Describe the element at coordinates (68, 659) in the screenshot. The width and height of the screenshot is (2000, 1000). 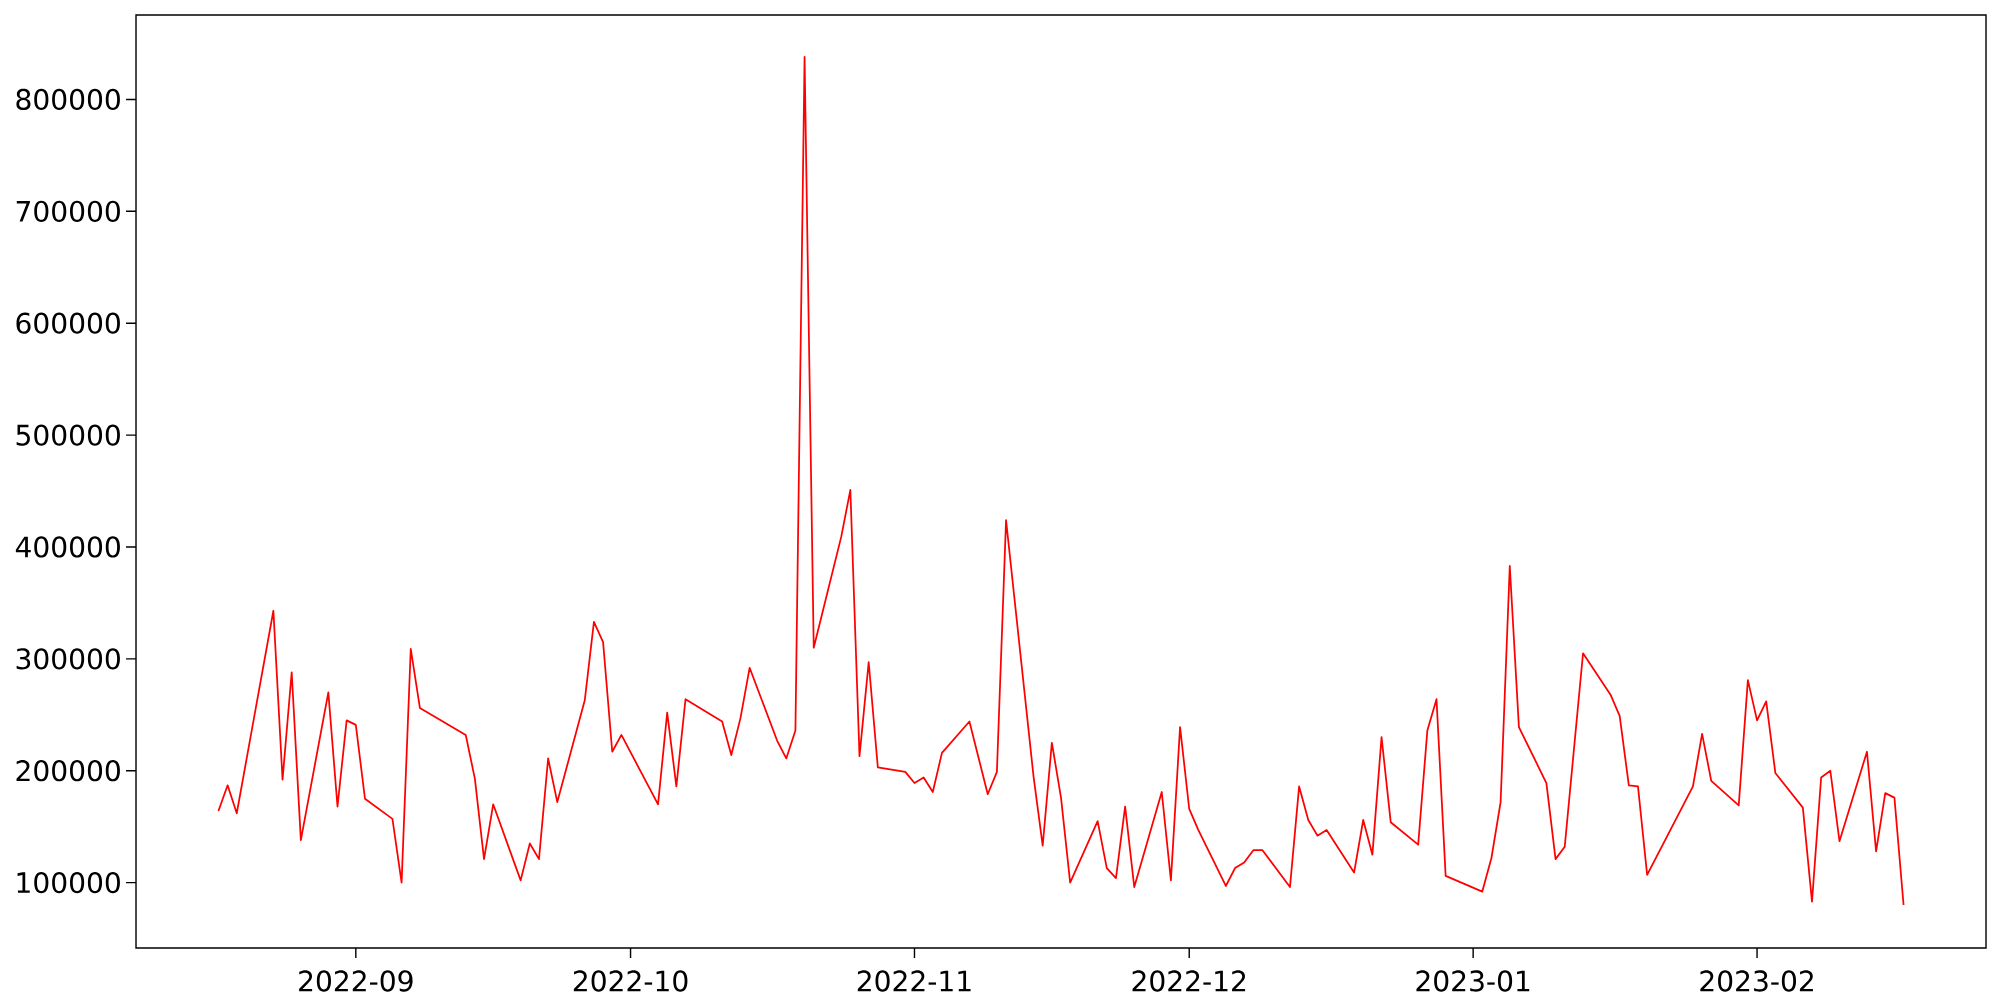
I see `y-tick-label: 300000` at that location.